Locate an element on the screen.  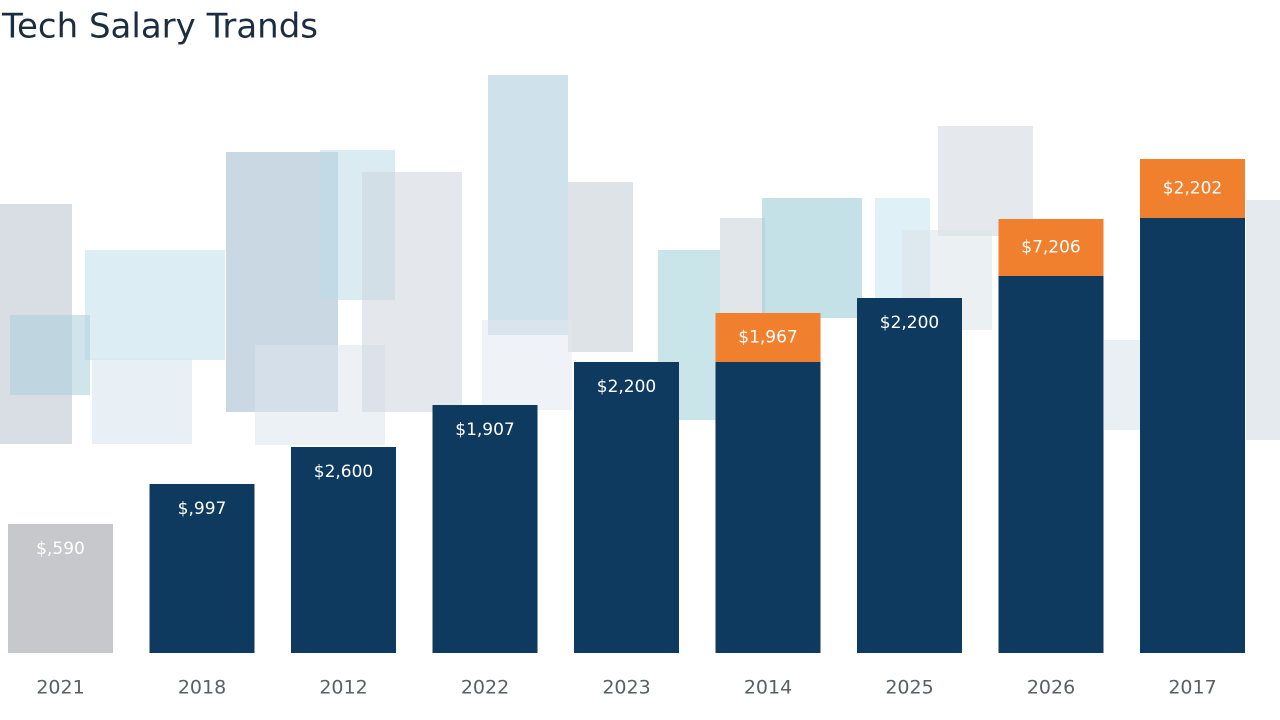
bar-label: $2,202 is located at coordinates (1192, 189).